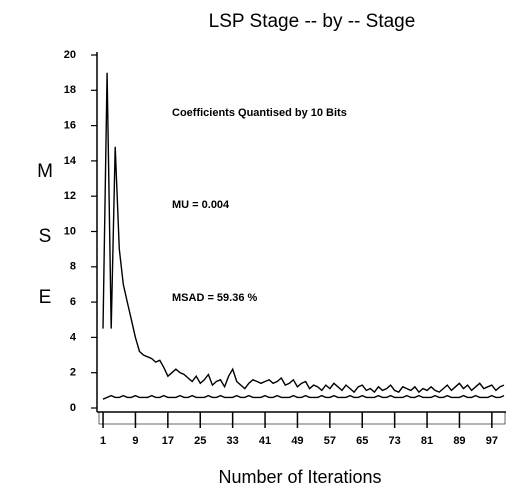 This screenshot has height=497, width=507. I want to click on y-tick-label: 14, so click(70, 161).